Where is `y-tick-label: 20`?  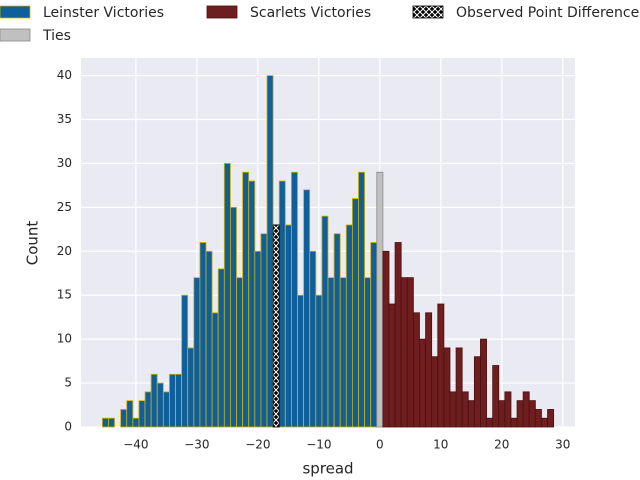 y-tick-label: 20 is located at coordinates (64, 251).